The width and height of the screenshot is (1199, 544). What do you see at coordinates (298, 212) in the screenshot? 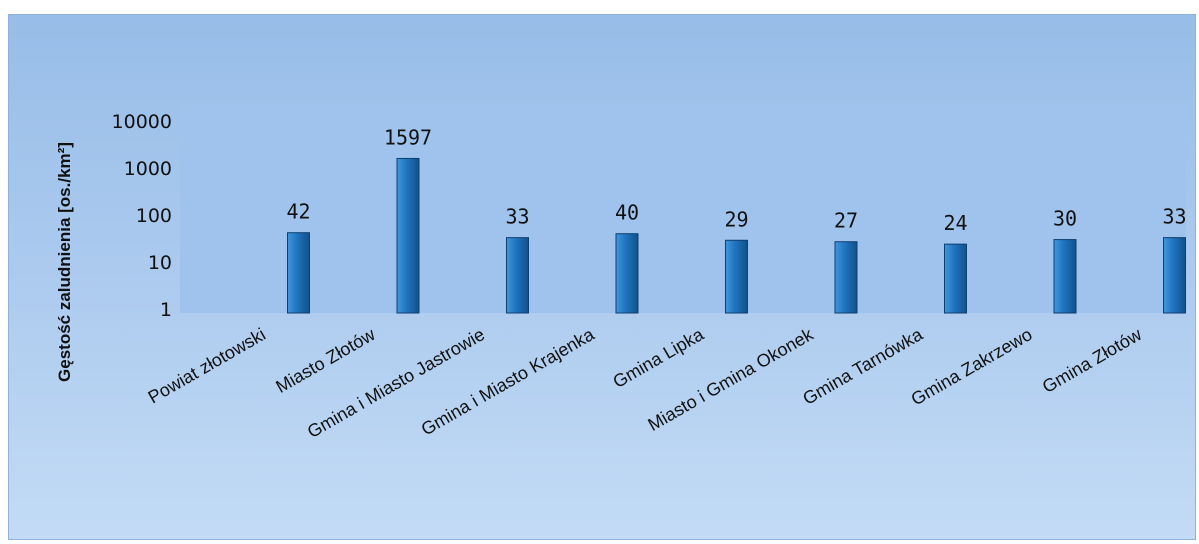
I see `data-label: 42` at bounding box center [298, 212].